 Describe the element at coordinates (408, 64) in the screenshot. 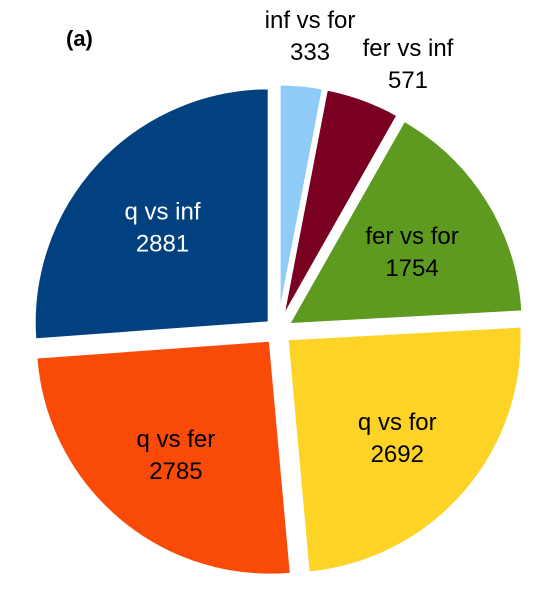

I see `slice-label: fer vs inf 571` at that location.